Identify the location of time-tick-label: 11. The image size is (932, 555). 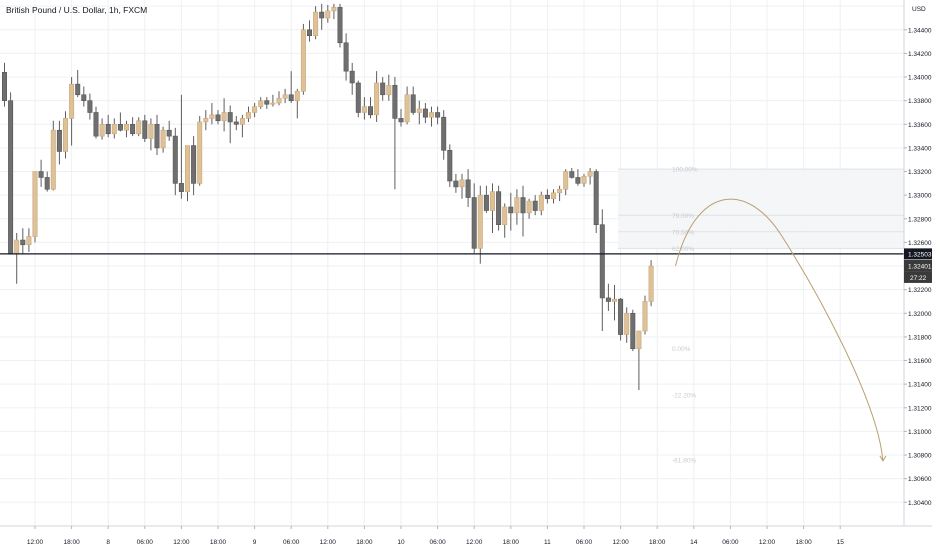
(547, 542).